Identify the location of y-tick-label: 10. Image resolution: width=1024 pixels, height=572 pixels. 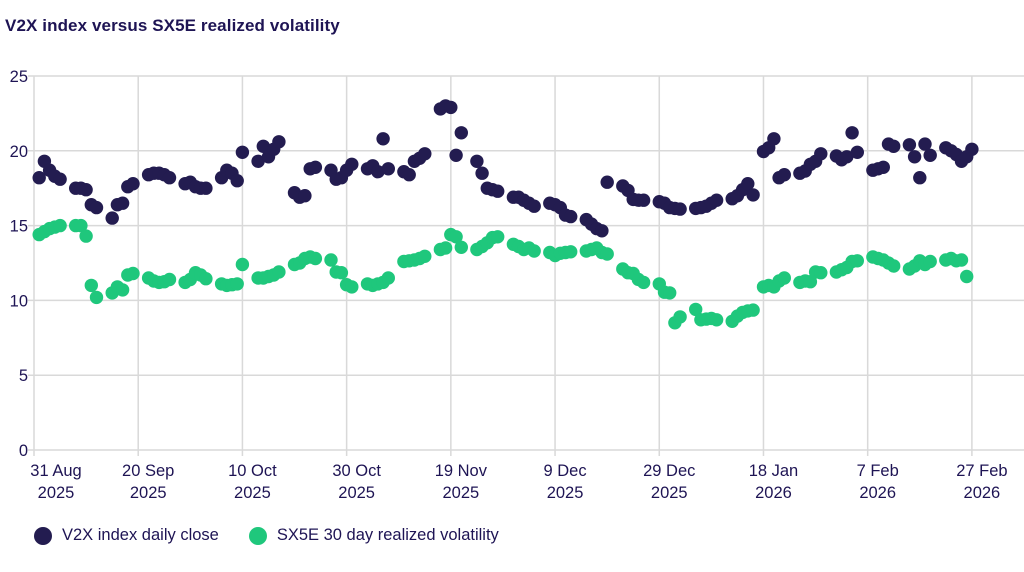
(19, 301).